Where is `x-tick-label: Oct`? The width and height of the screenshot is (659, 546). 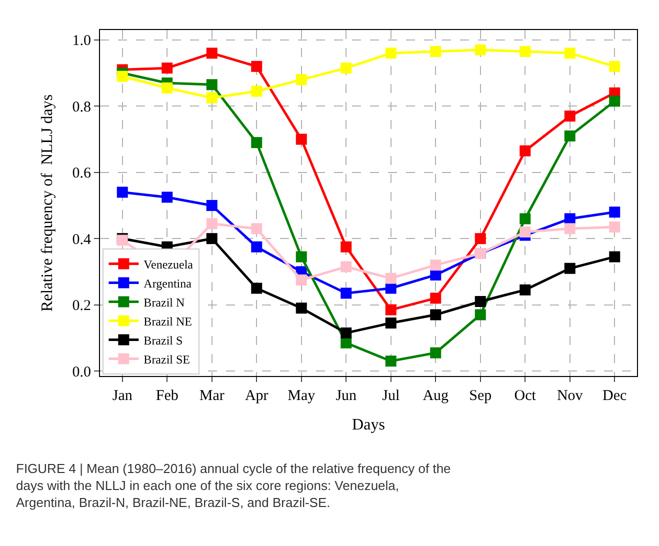
x-tick-label: Oct is located at coordinates (525, 396).